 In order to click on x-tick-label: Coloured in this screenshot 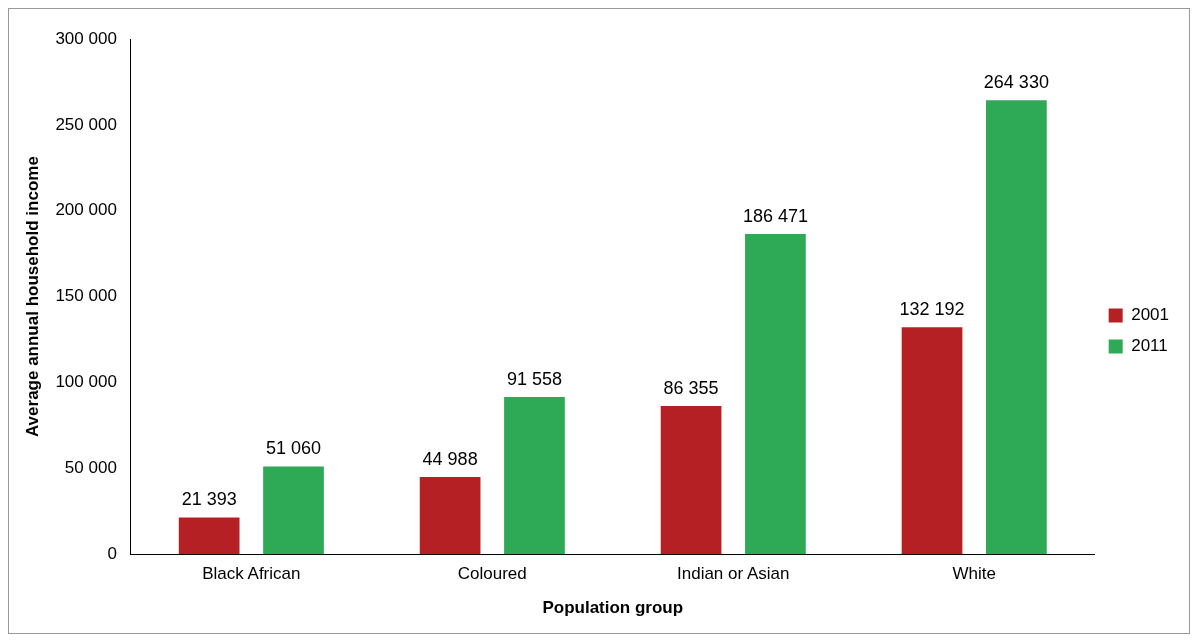, I will do `click(492, 574)`.